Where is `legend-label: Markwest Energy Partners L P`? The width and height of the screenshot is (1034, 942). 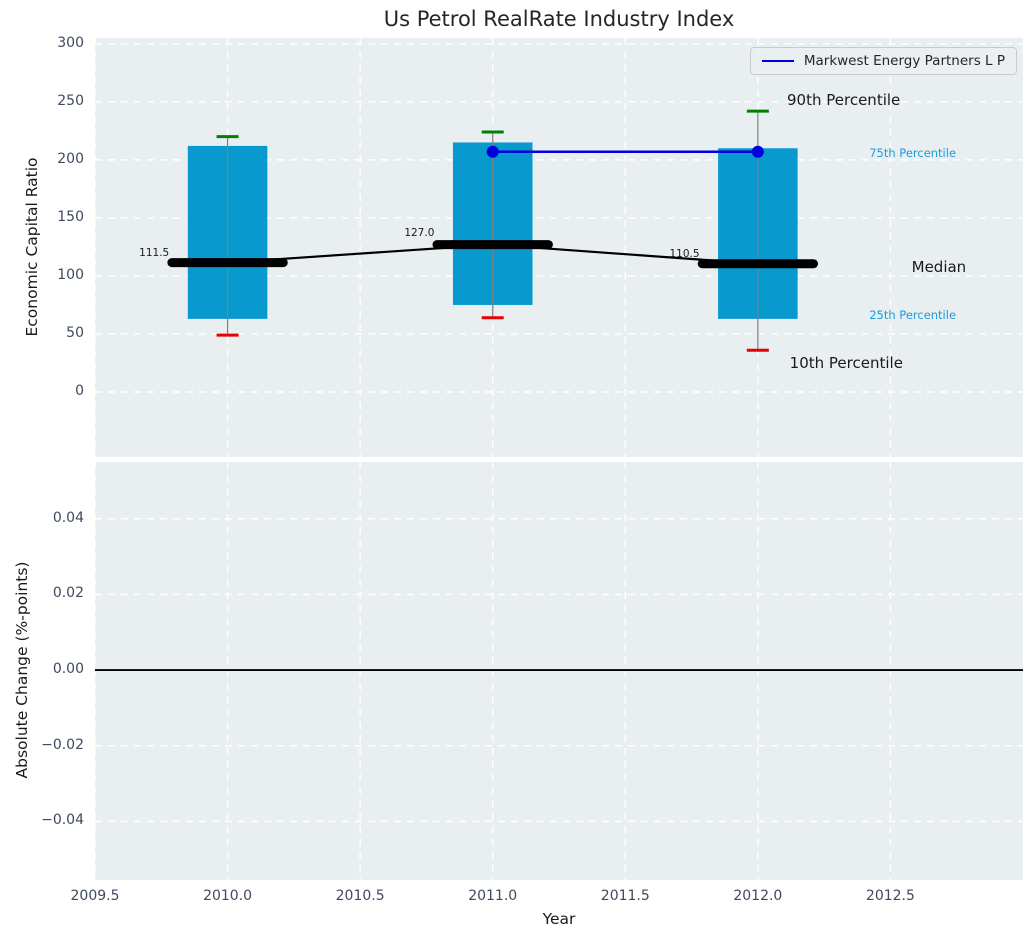
legend-label: Markwest Energy Partners L P is located at coordinates (904, 61).